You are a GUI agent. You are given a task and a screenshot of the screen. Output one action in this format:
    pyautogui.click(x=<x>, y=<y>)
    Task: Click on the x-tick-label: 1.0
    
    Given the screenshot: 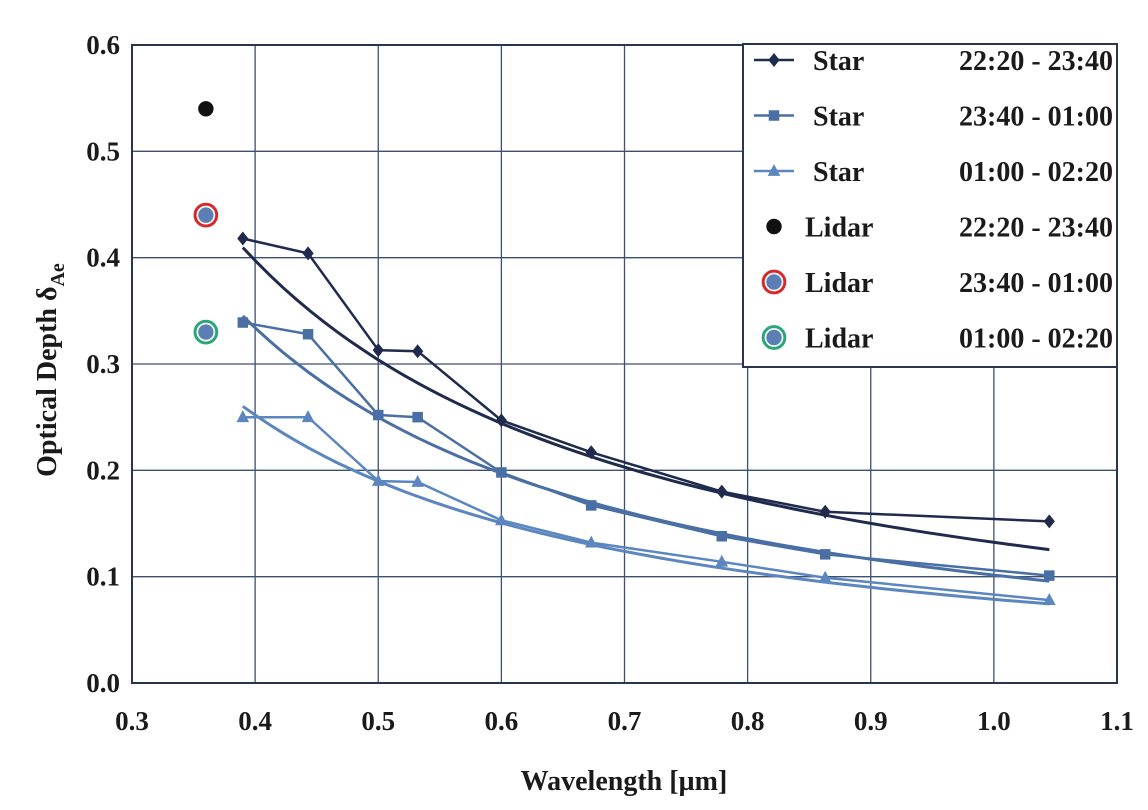 What is the action you would take?
    pyautogui.click(x=994, y=721)
    